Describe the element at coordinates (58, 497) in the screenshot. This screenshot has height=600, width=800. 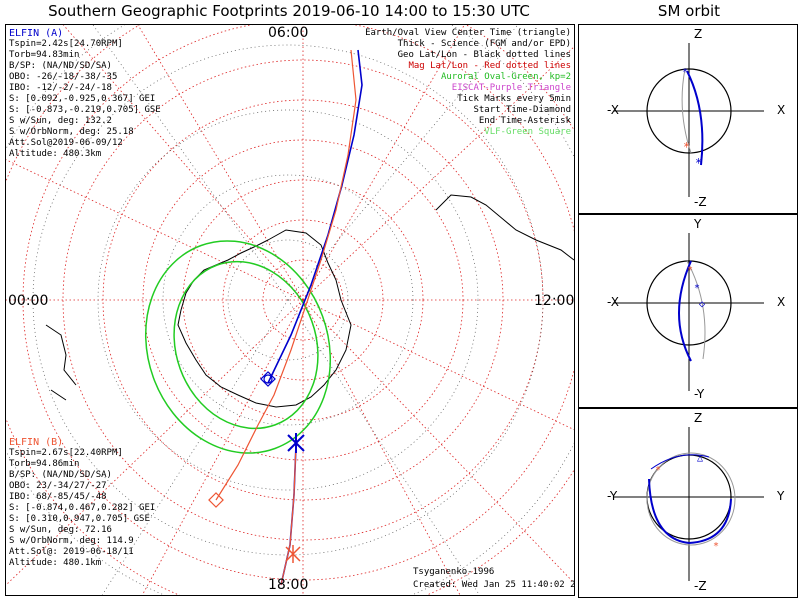
I see `info-line: IBO: 68/-85/45/-48` at that location.